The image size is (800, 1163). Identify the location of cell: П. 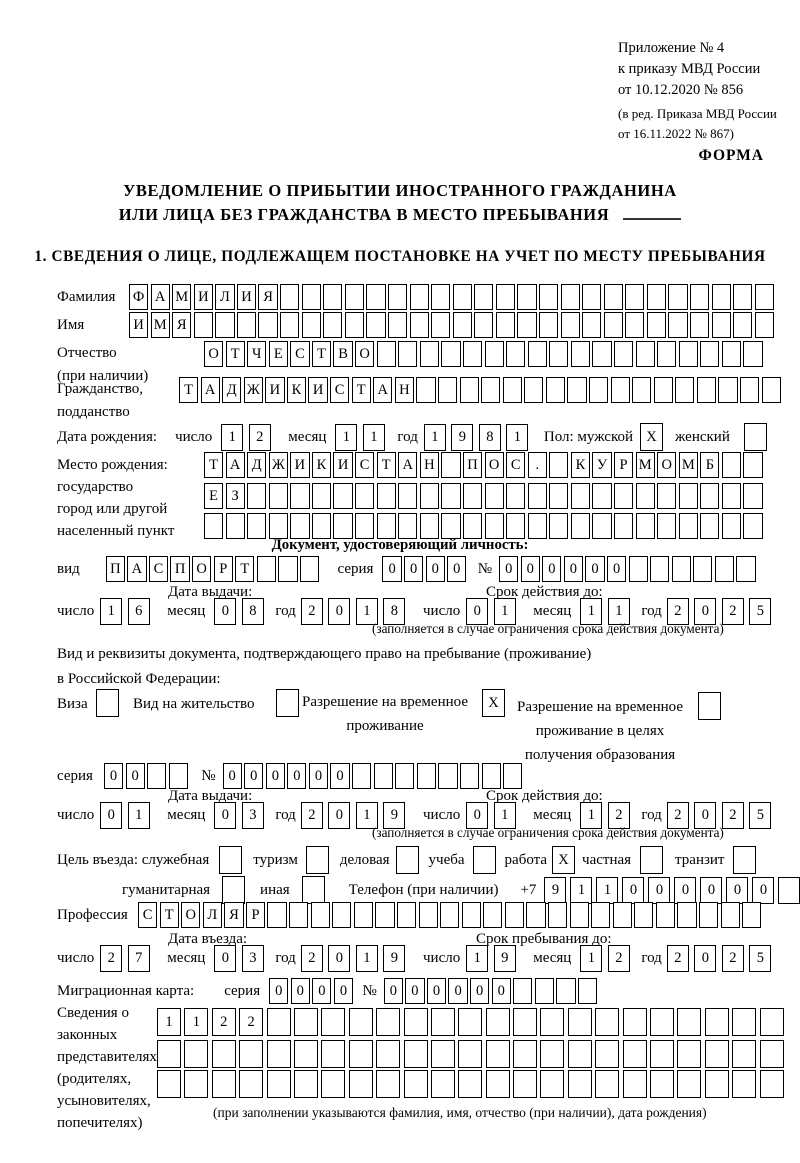
(472, 465).